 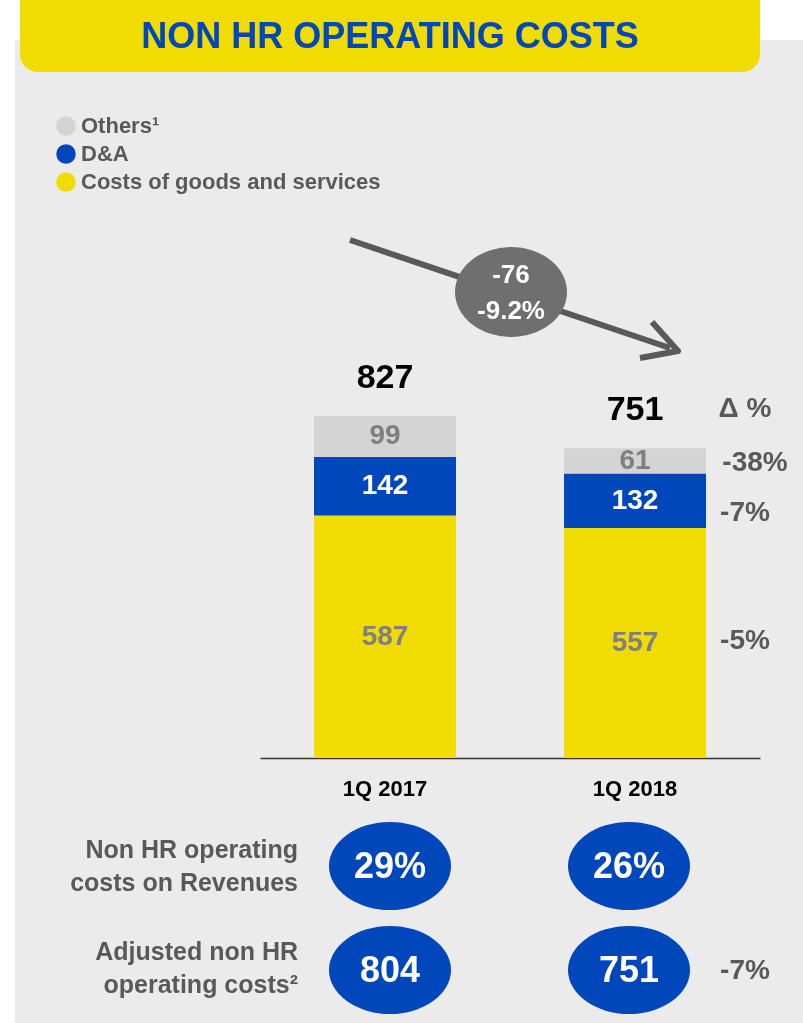 I want to click on text: Non HR operating costs on Revenues, so click(x=183, y=866).